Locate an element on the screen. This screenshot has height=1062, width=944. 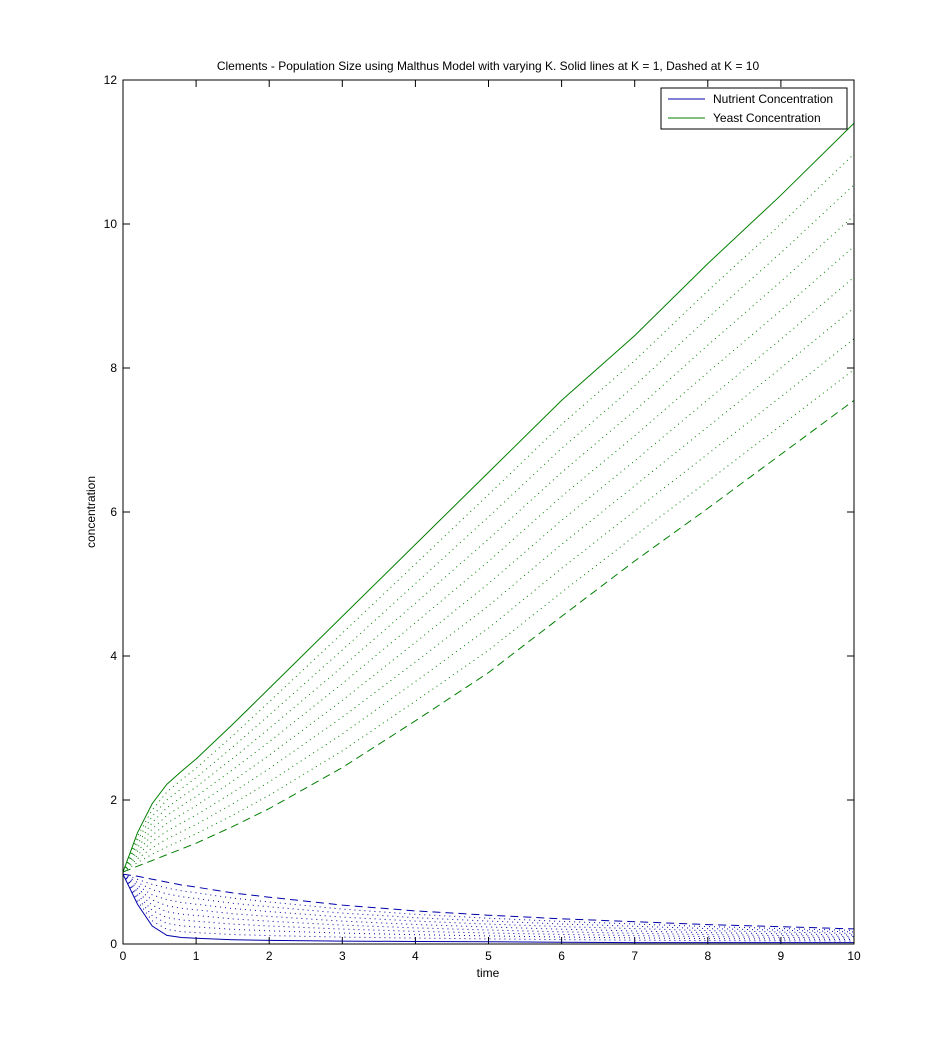
nutrient-line-k10 is located at coordinates (488, 901).